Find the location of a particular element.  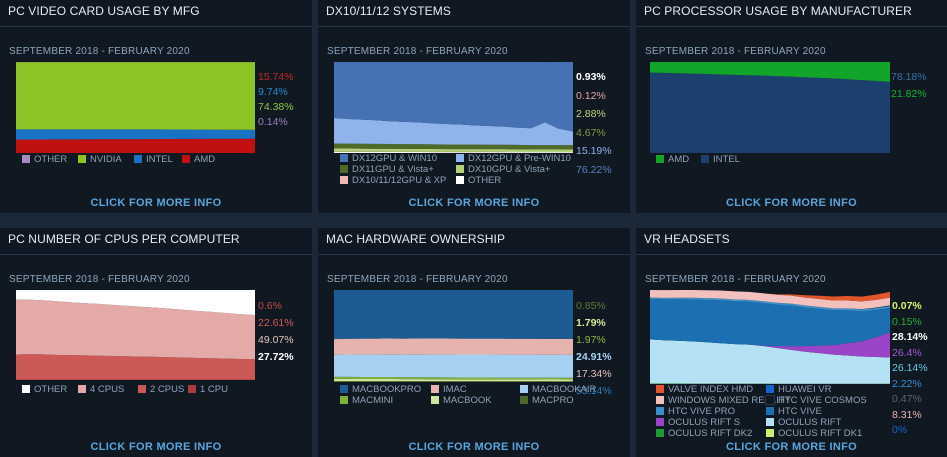

area-series-macpro is located at coordinates (453, 381).